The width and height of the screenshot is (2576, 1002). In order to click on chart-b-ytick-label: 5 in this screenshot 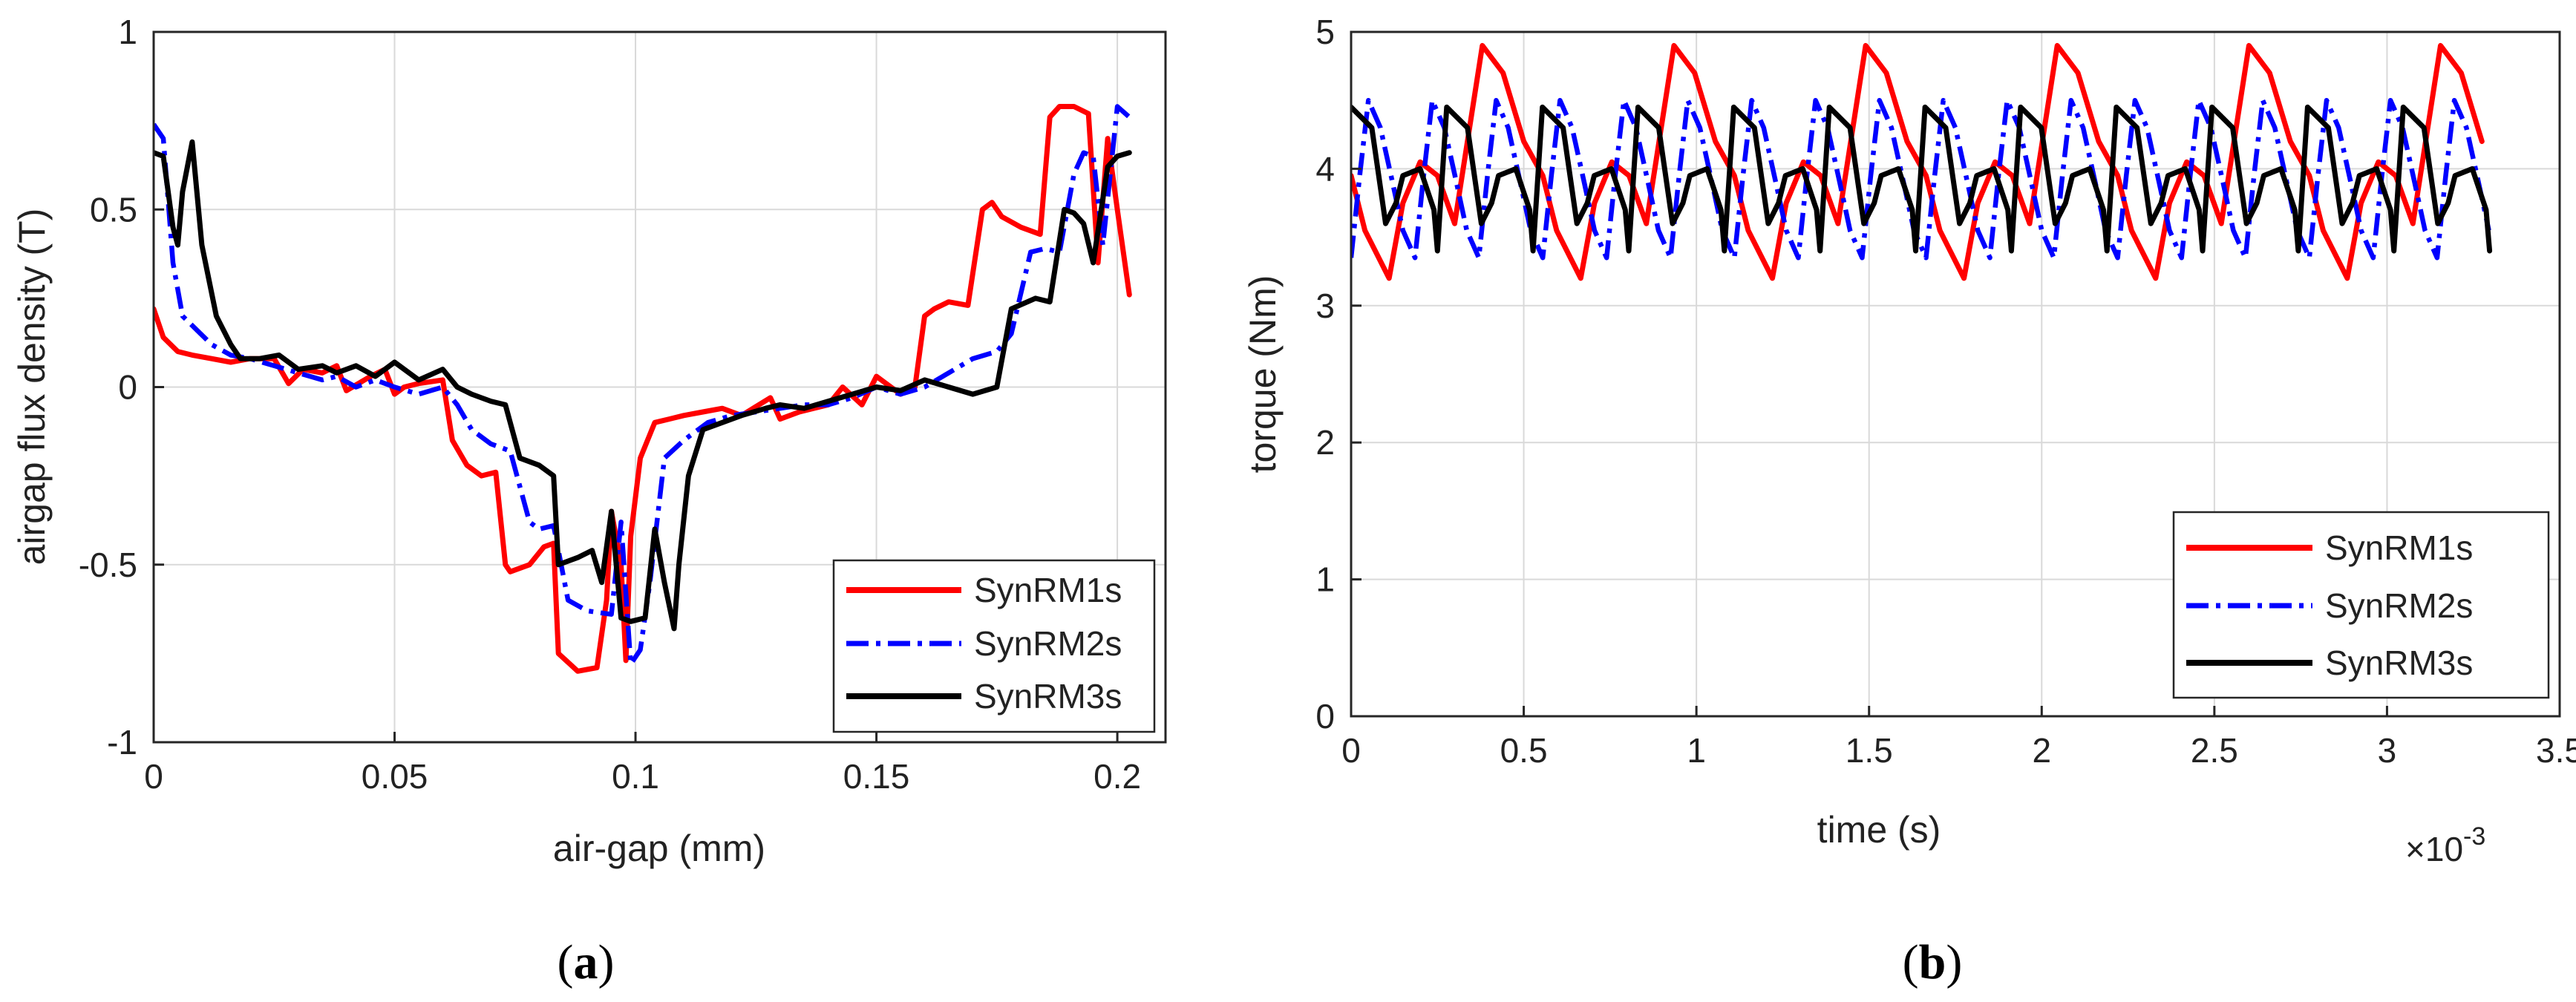, I will do `click(1325, 32)`.